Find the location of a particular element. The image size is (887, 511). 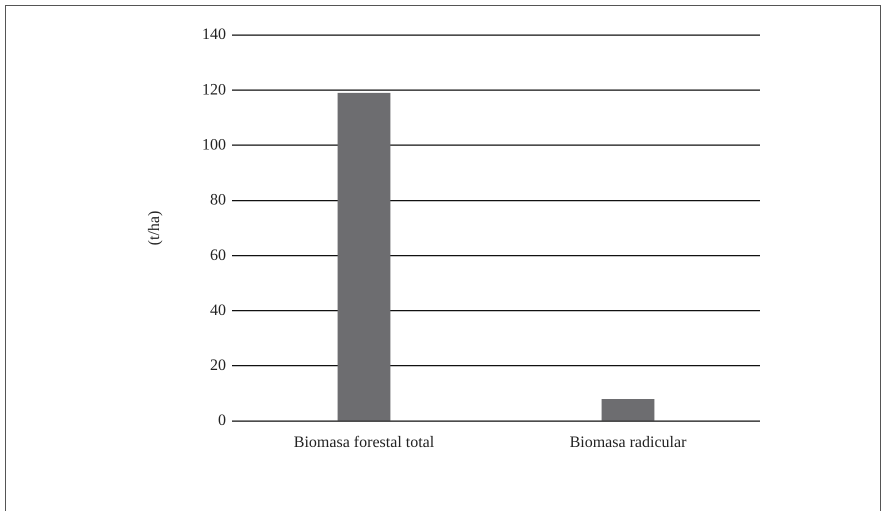

y-tick-label: 140 is located at coordinates (214, 35).